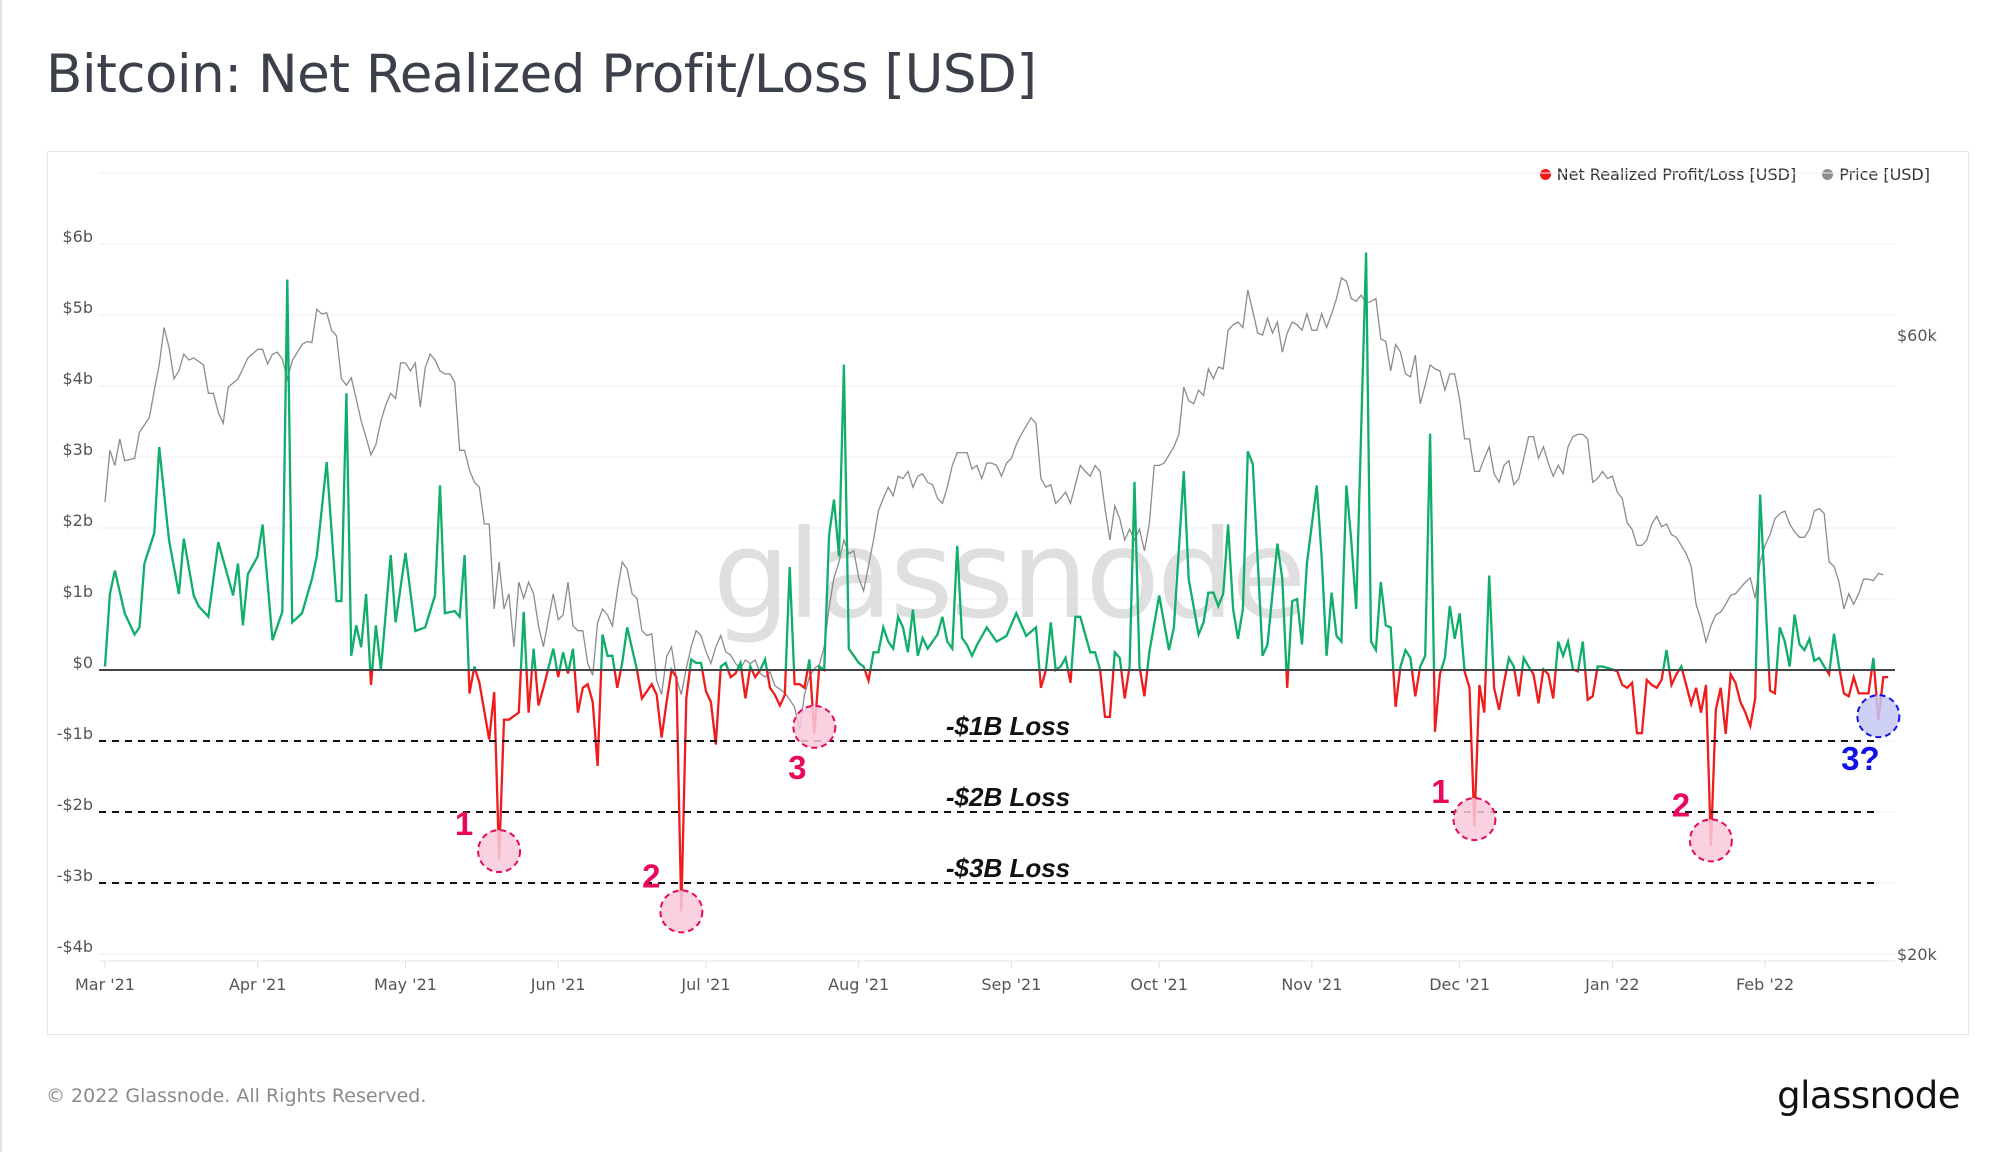  I want to click on y-tick-label: $3b, so click(77, 449).